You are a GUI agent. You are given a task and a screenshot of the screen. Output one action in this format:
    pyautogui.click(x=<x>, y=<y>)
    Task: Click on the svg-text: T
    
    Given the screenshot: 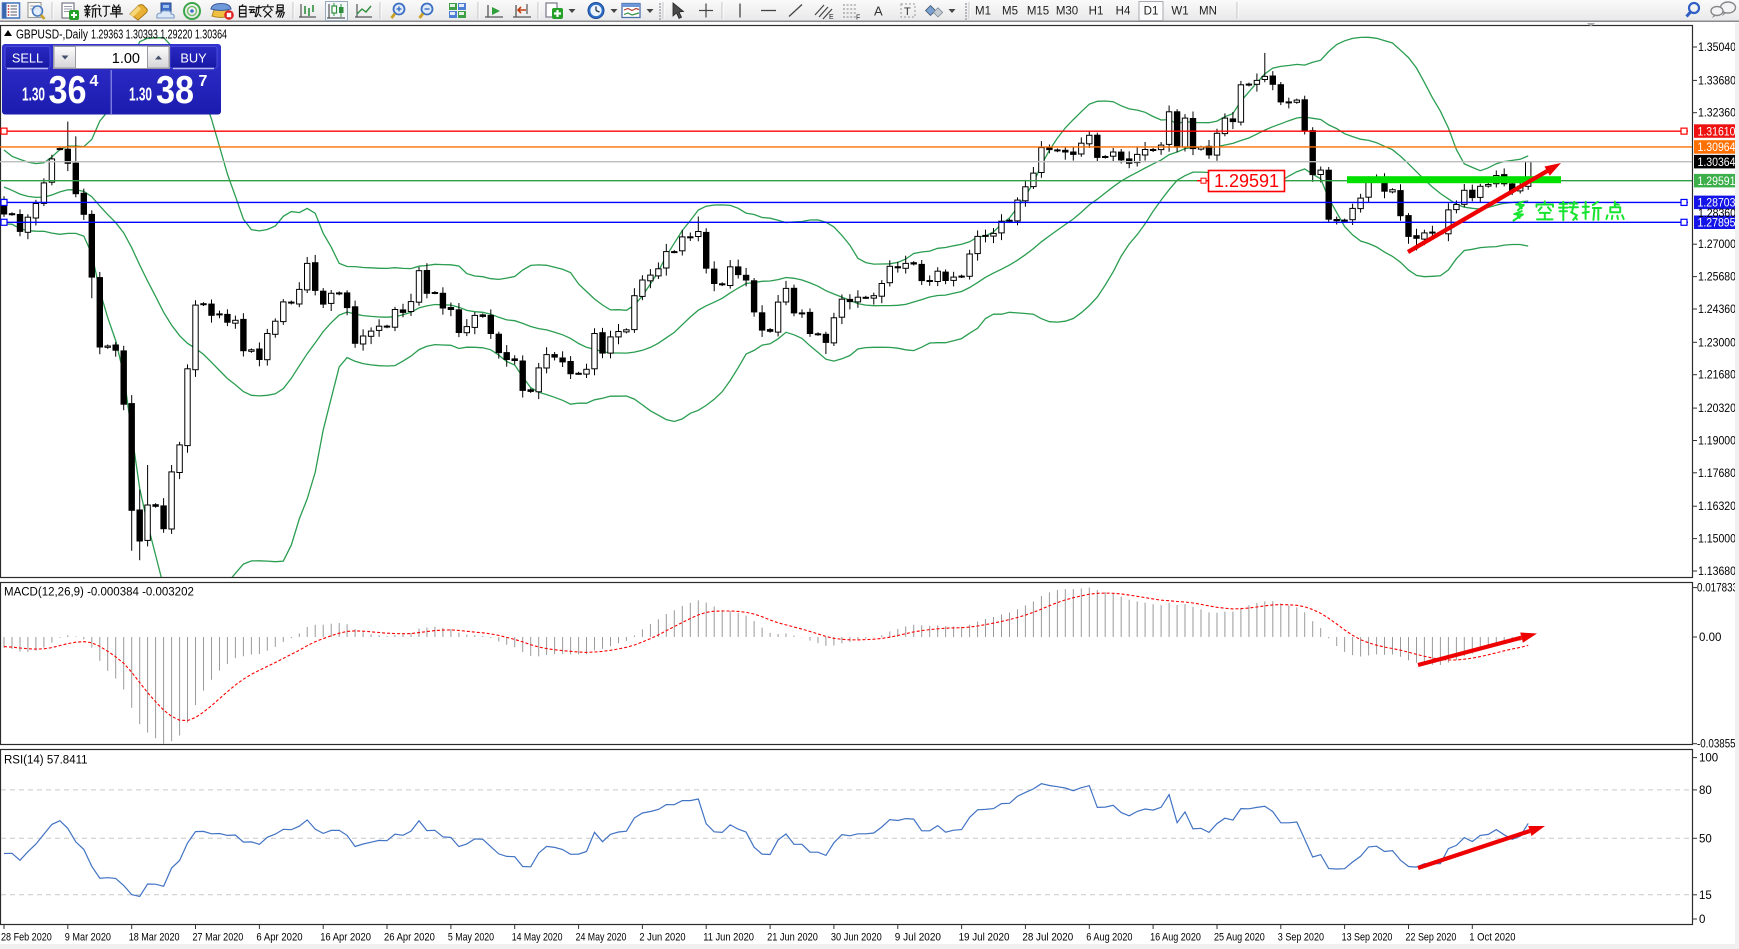 What is the action you would take?
    pyautogui.click(x=907, y=12)
    